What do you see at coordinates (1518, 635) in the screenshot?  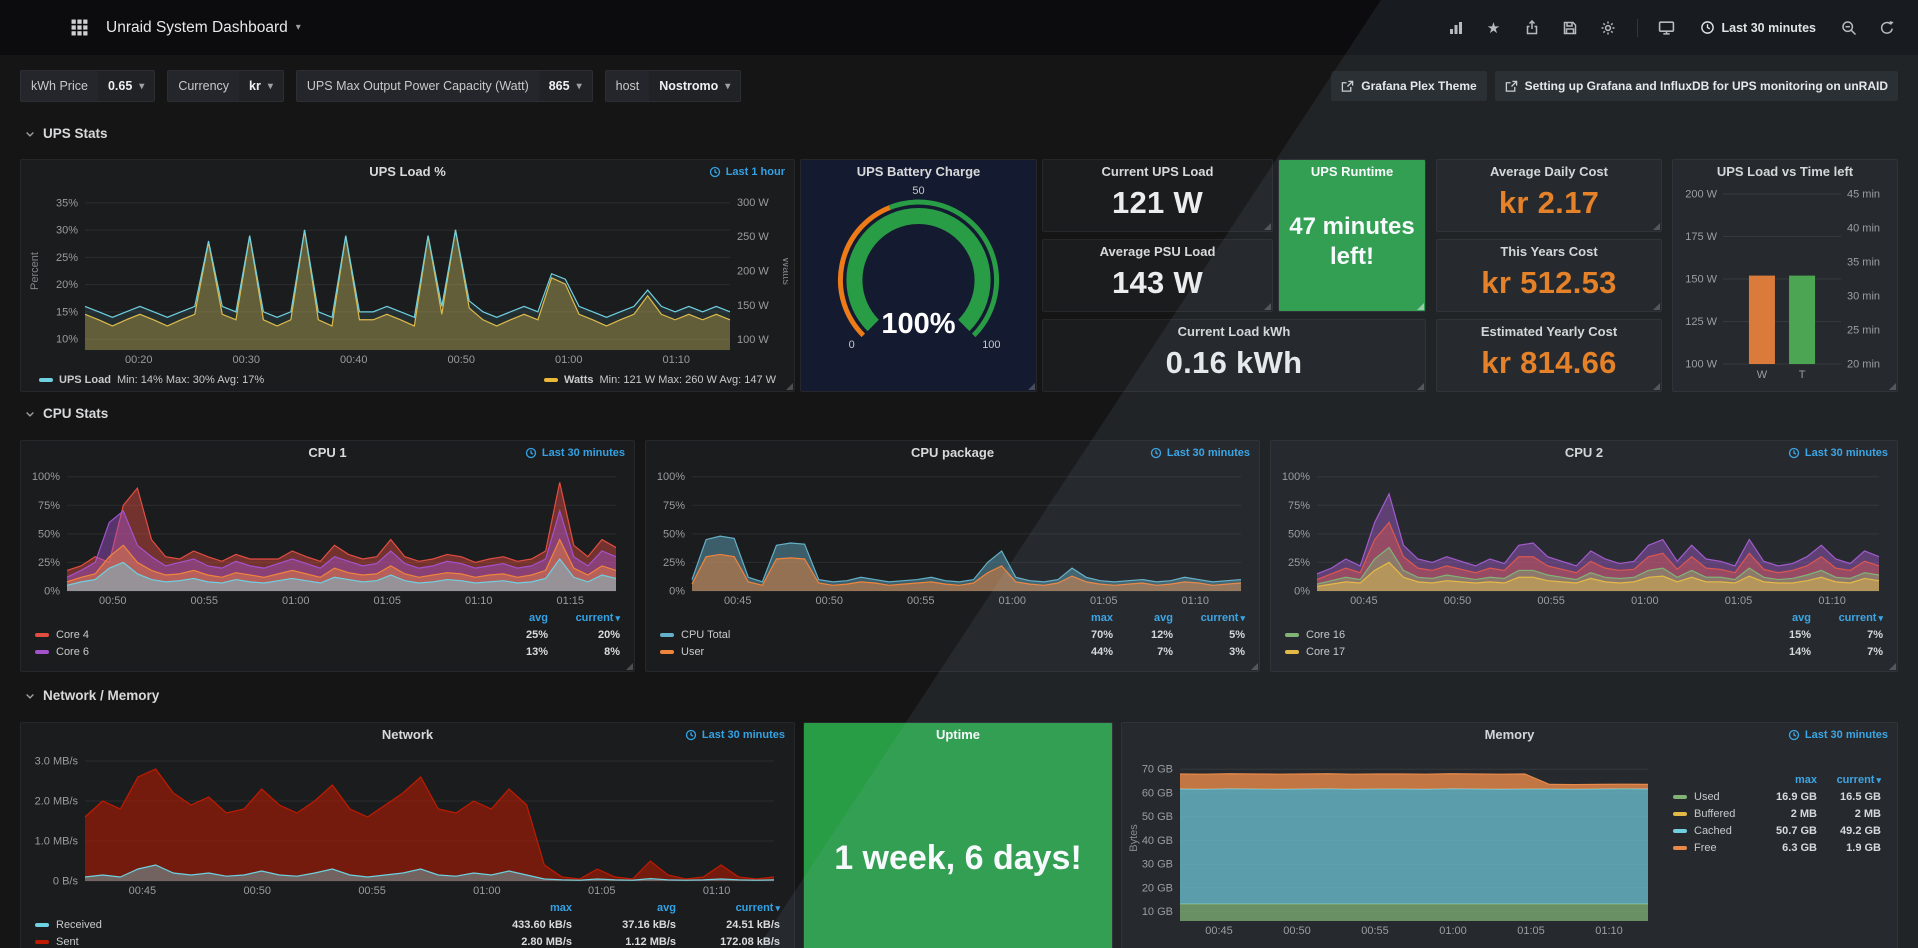 I see `series-name: Core 16` at bounding box center [1518, 635].